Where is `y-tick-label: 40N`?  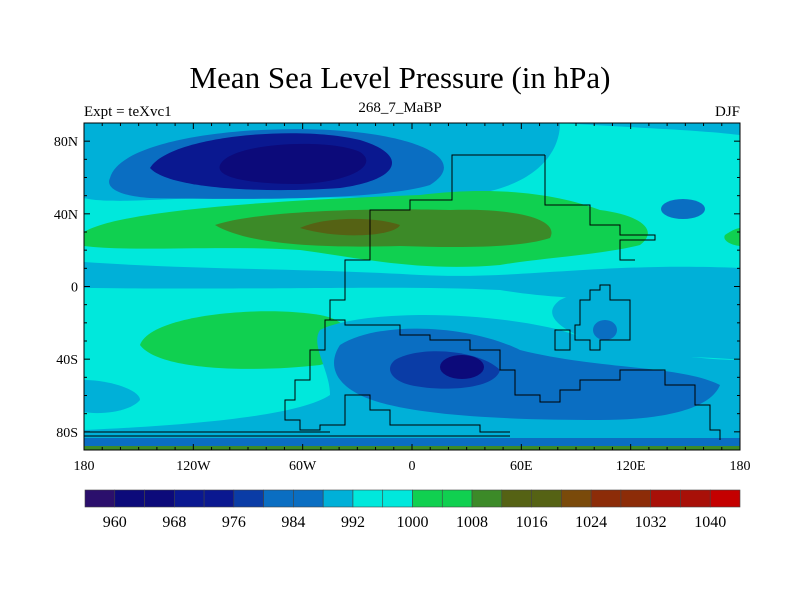
y-tick-label: 40N is located at coordinates (66, 215).